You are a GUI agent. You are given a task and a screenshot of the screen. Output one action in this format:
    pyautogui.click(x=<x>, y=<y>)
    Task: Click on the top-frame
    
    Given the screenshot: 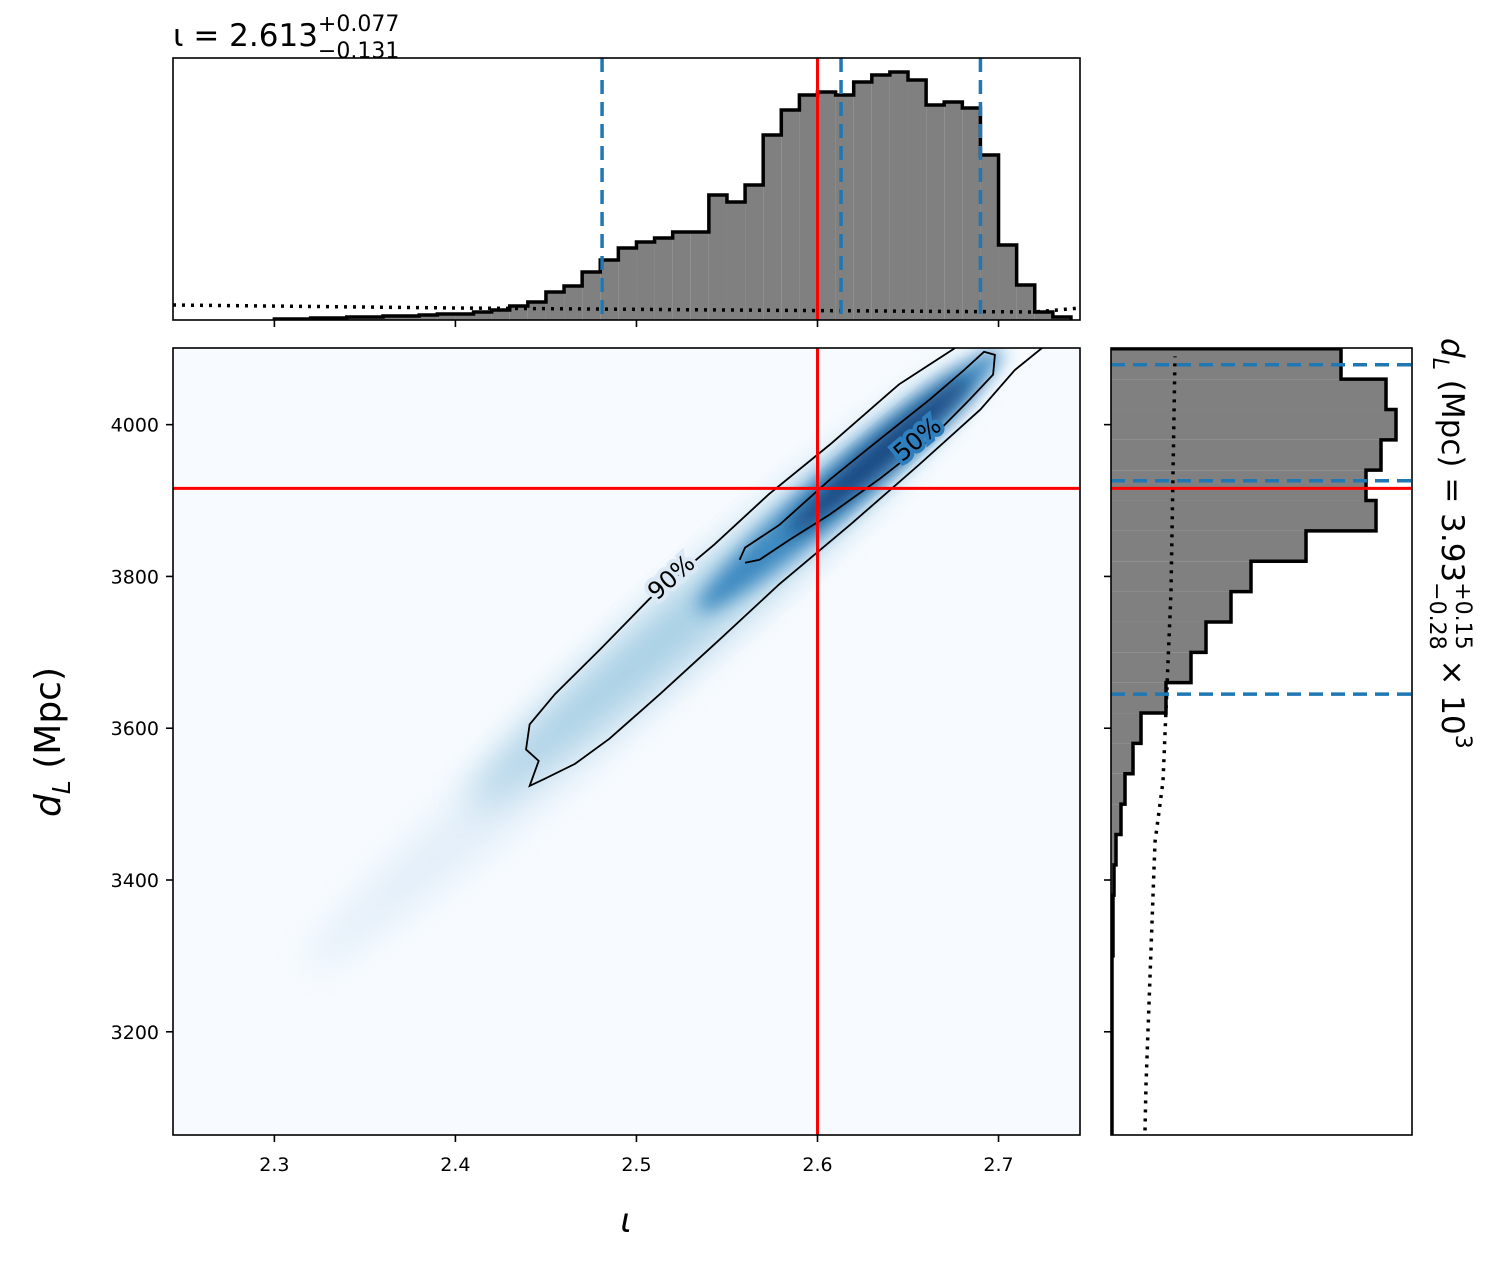 What is the action you would take?
    pyautogui.click(x=626, y=189)
    